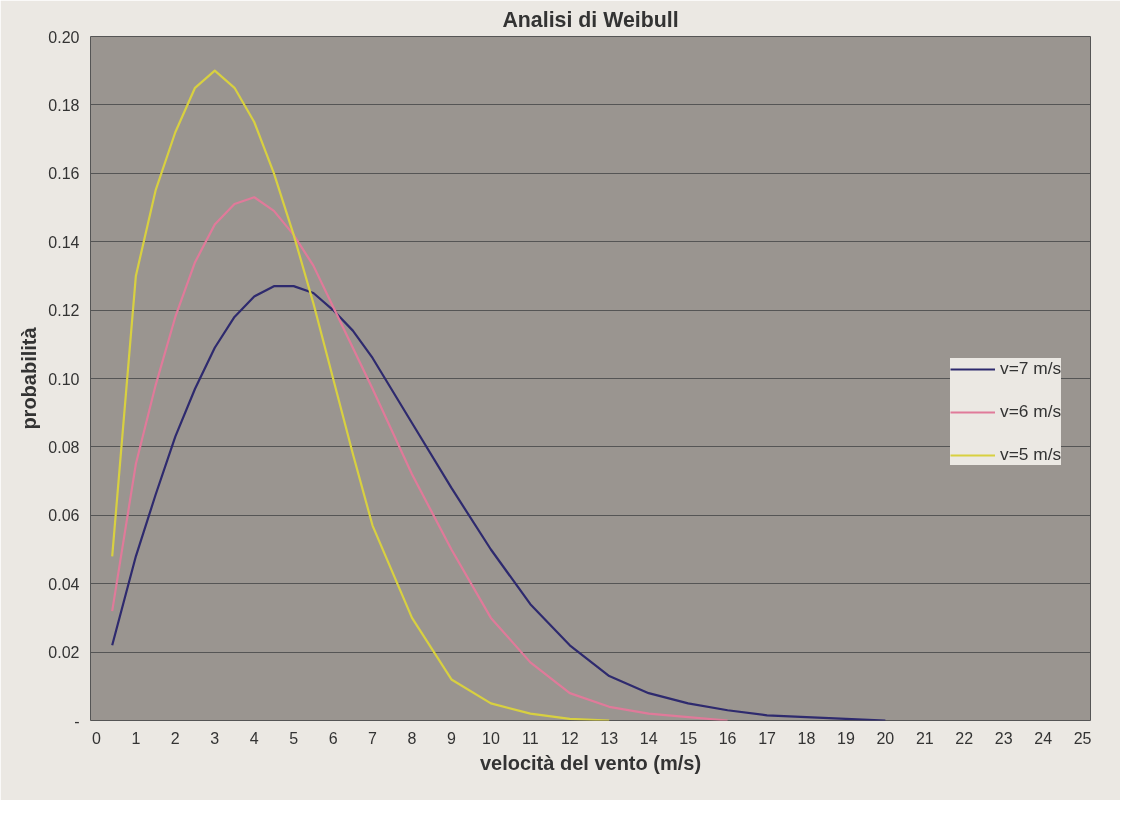 Image resolution: width=1140 pixels, height=820 pixels. I want to click on x-tick-label: 20, so click(885, 738).